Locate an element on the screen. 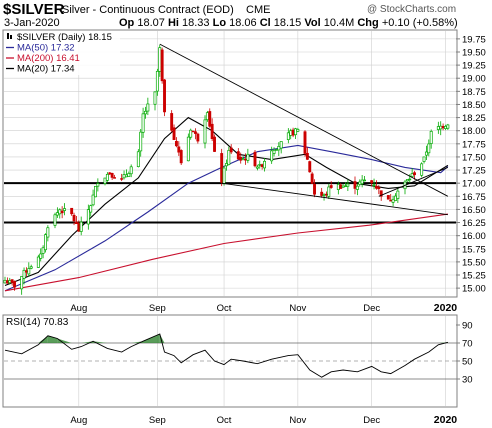 This screenshot has height=428, width=492. rsi-overbought-fill is located at coordinates (43, 339).